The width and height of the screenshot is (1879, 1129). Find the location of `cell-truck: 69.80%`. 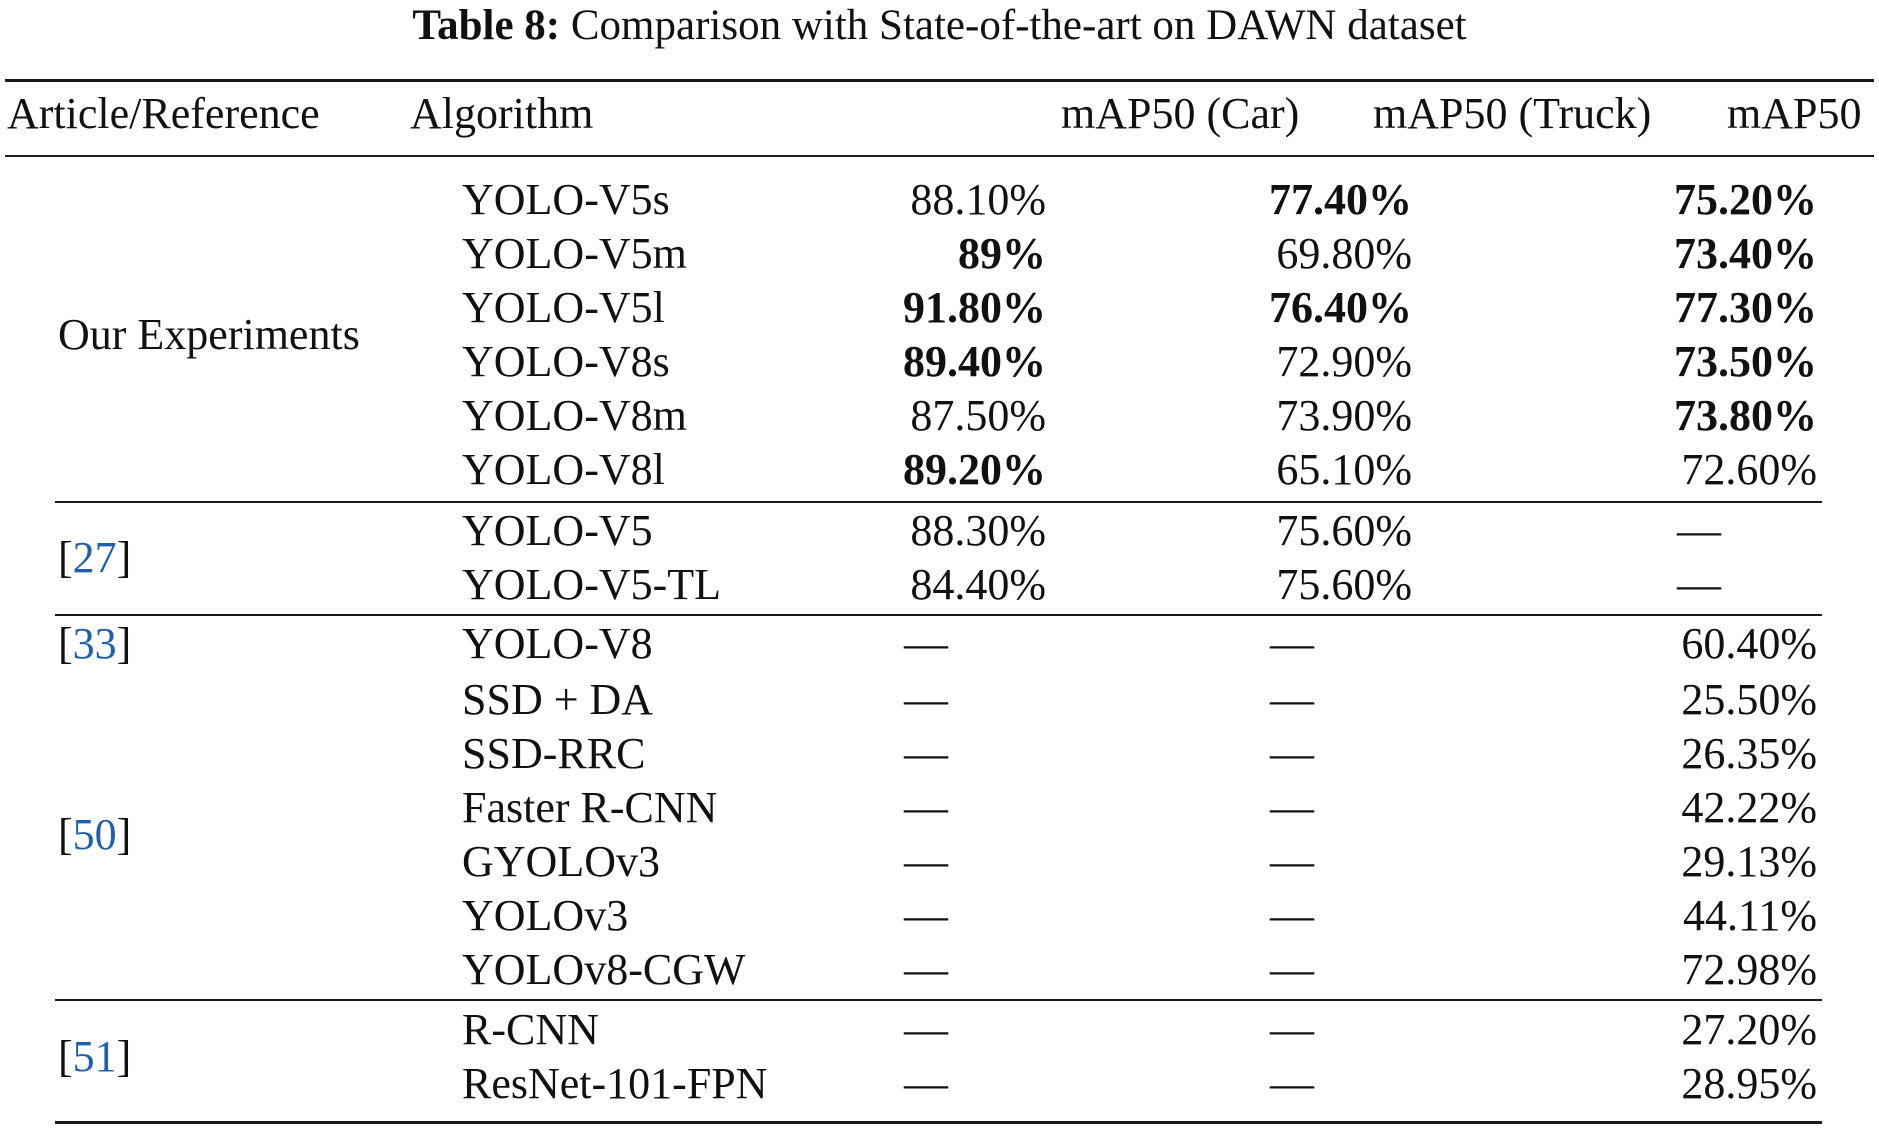

cell-truck: 69.80% is located at coordinates (1344, 253).